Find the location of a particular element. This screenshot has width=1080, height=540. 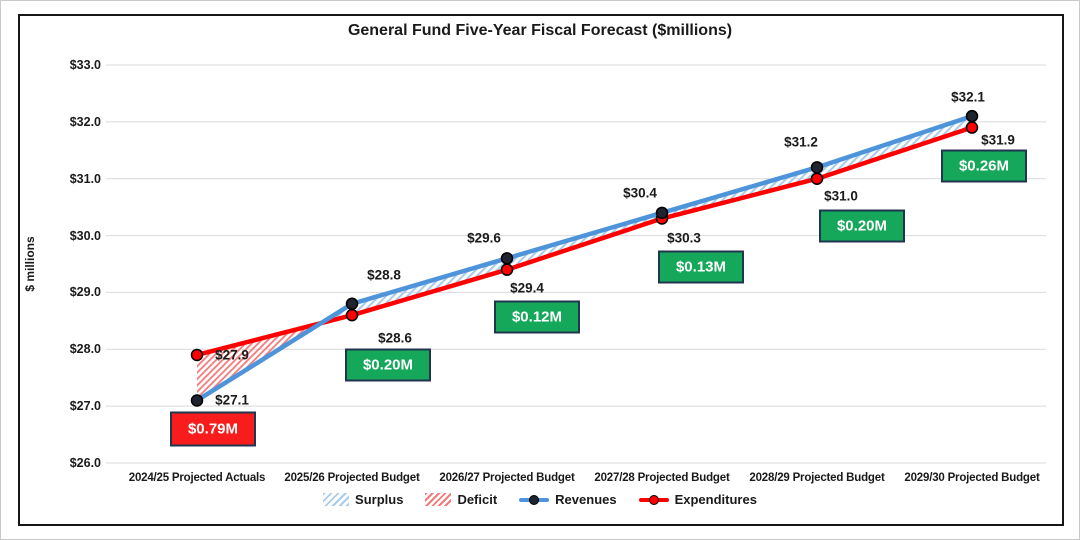

expenditures-line-icon is located at coordinates (653, 499).